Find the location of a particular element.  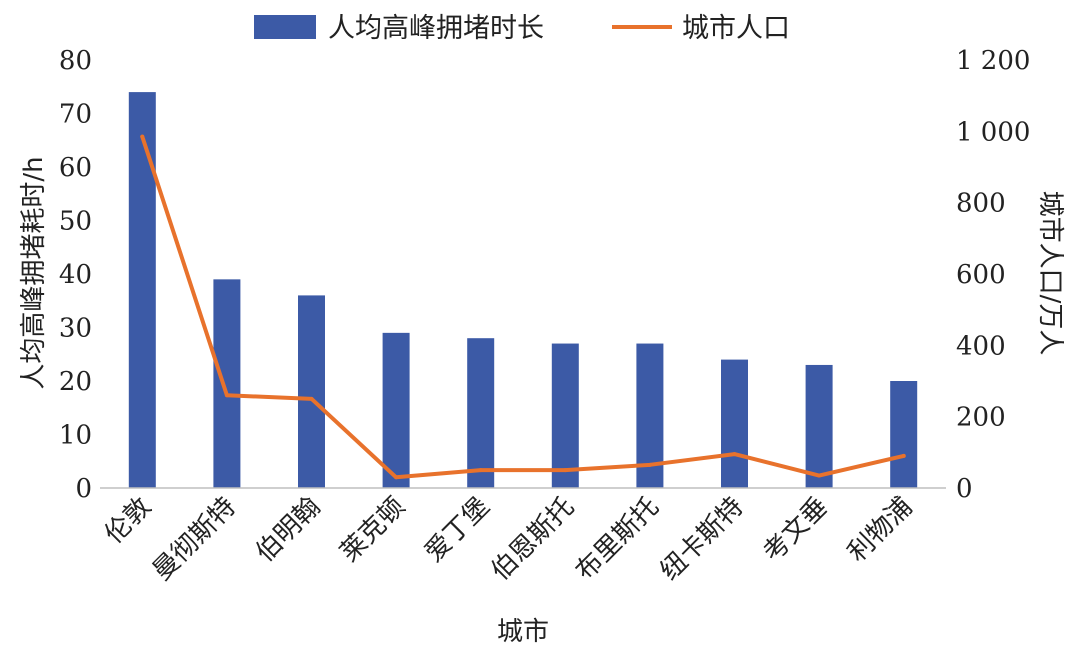

y2-axis-title: 城市人口/万人 is located at coordinates (1050, 273).